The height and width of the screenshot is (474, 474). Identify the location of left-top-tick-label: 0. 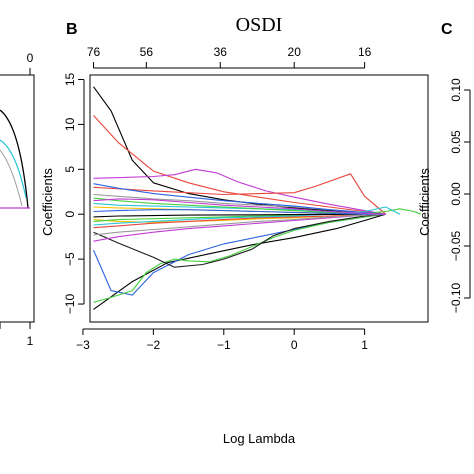
(30, 58).